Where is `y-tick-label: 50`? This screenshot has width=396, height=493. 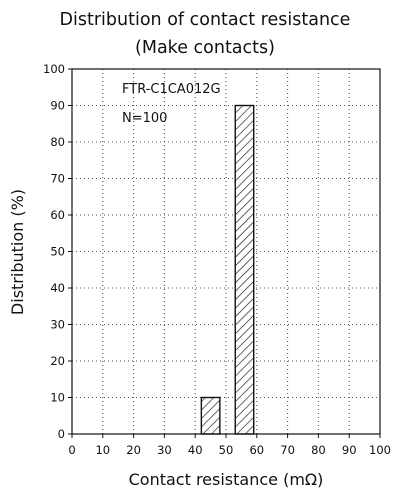
y-tick-label: 50 is located at coordinates (57, 252).